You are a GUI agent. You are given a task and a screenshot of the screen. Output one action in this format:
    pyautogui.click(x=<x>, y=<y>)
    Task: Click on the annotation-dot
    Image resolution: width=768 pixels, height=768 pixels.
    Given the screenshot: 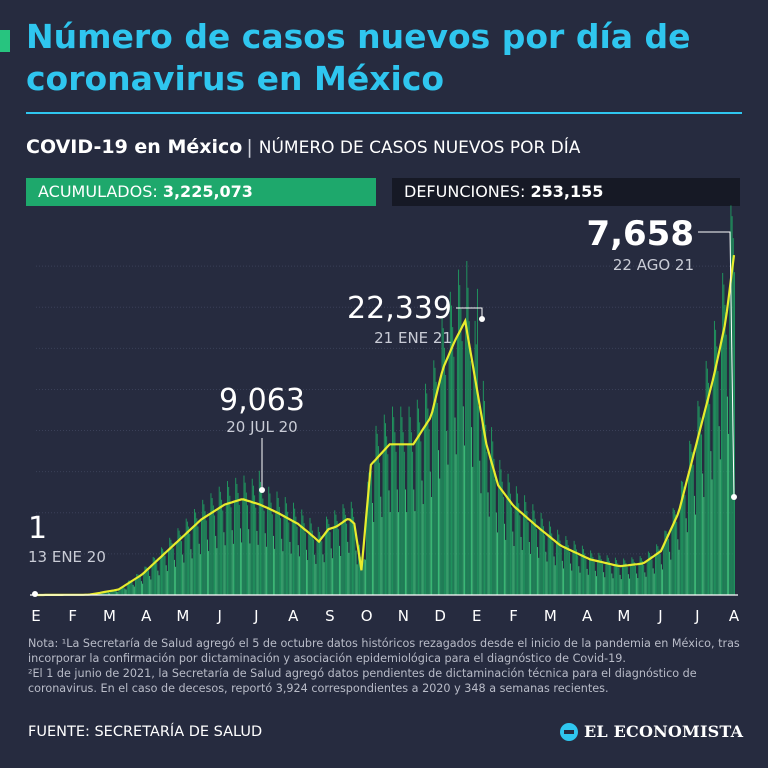 What is the action you would take?
    pyautogui.click(x=734, y=497)
    